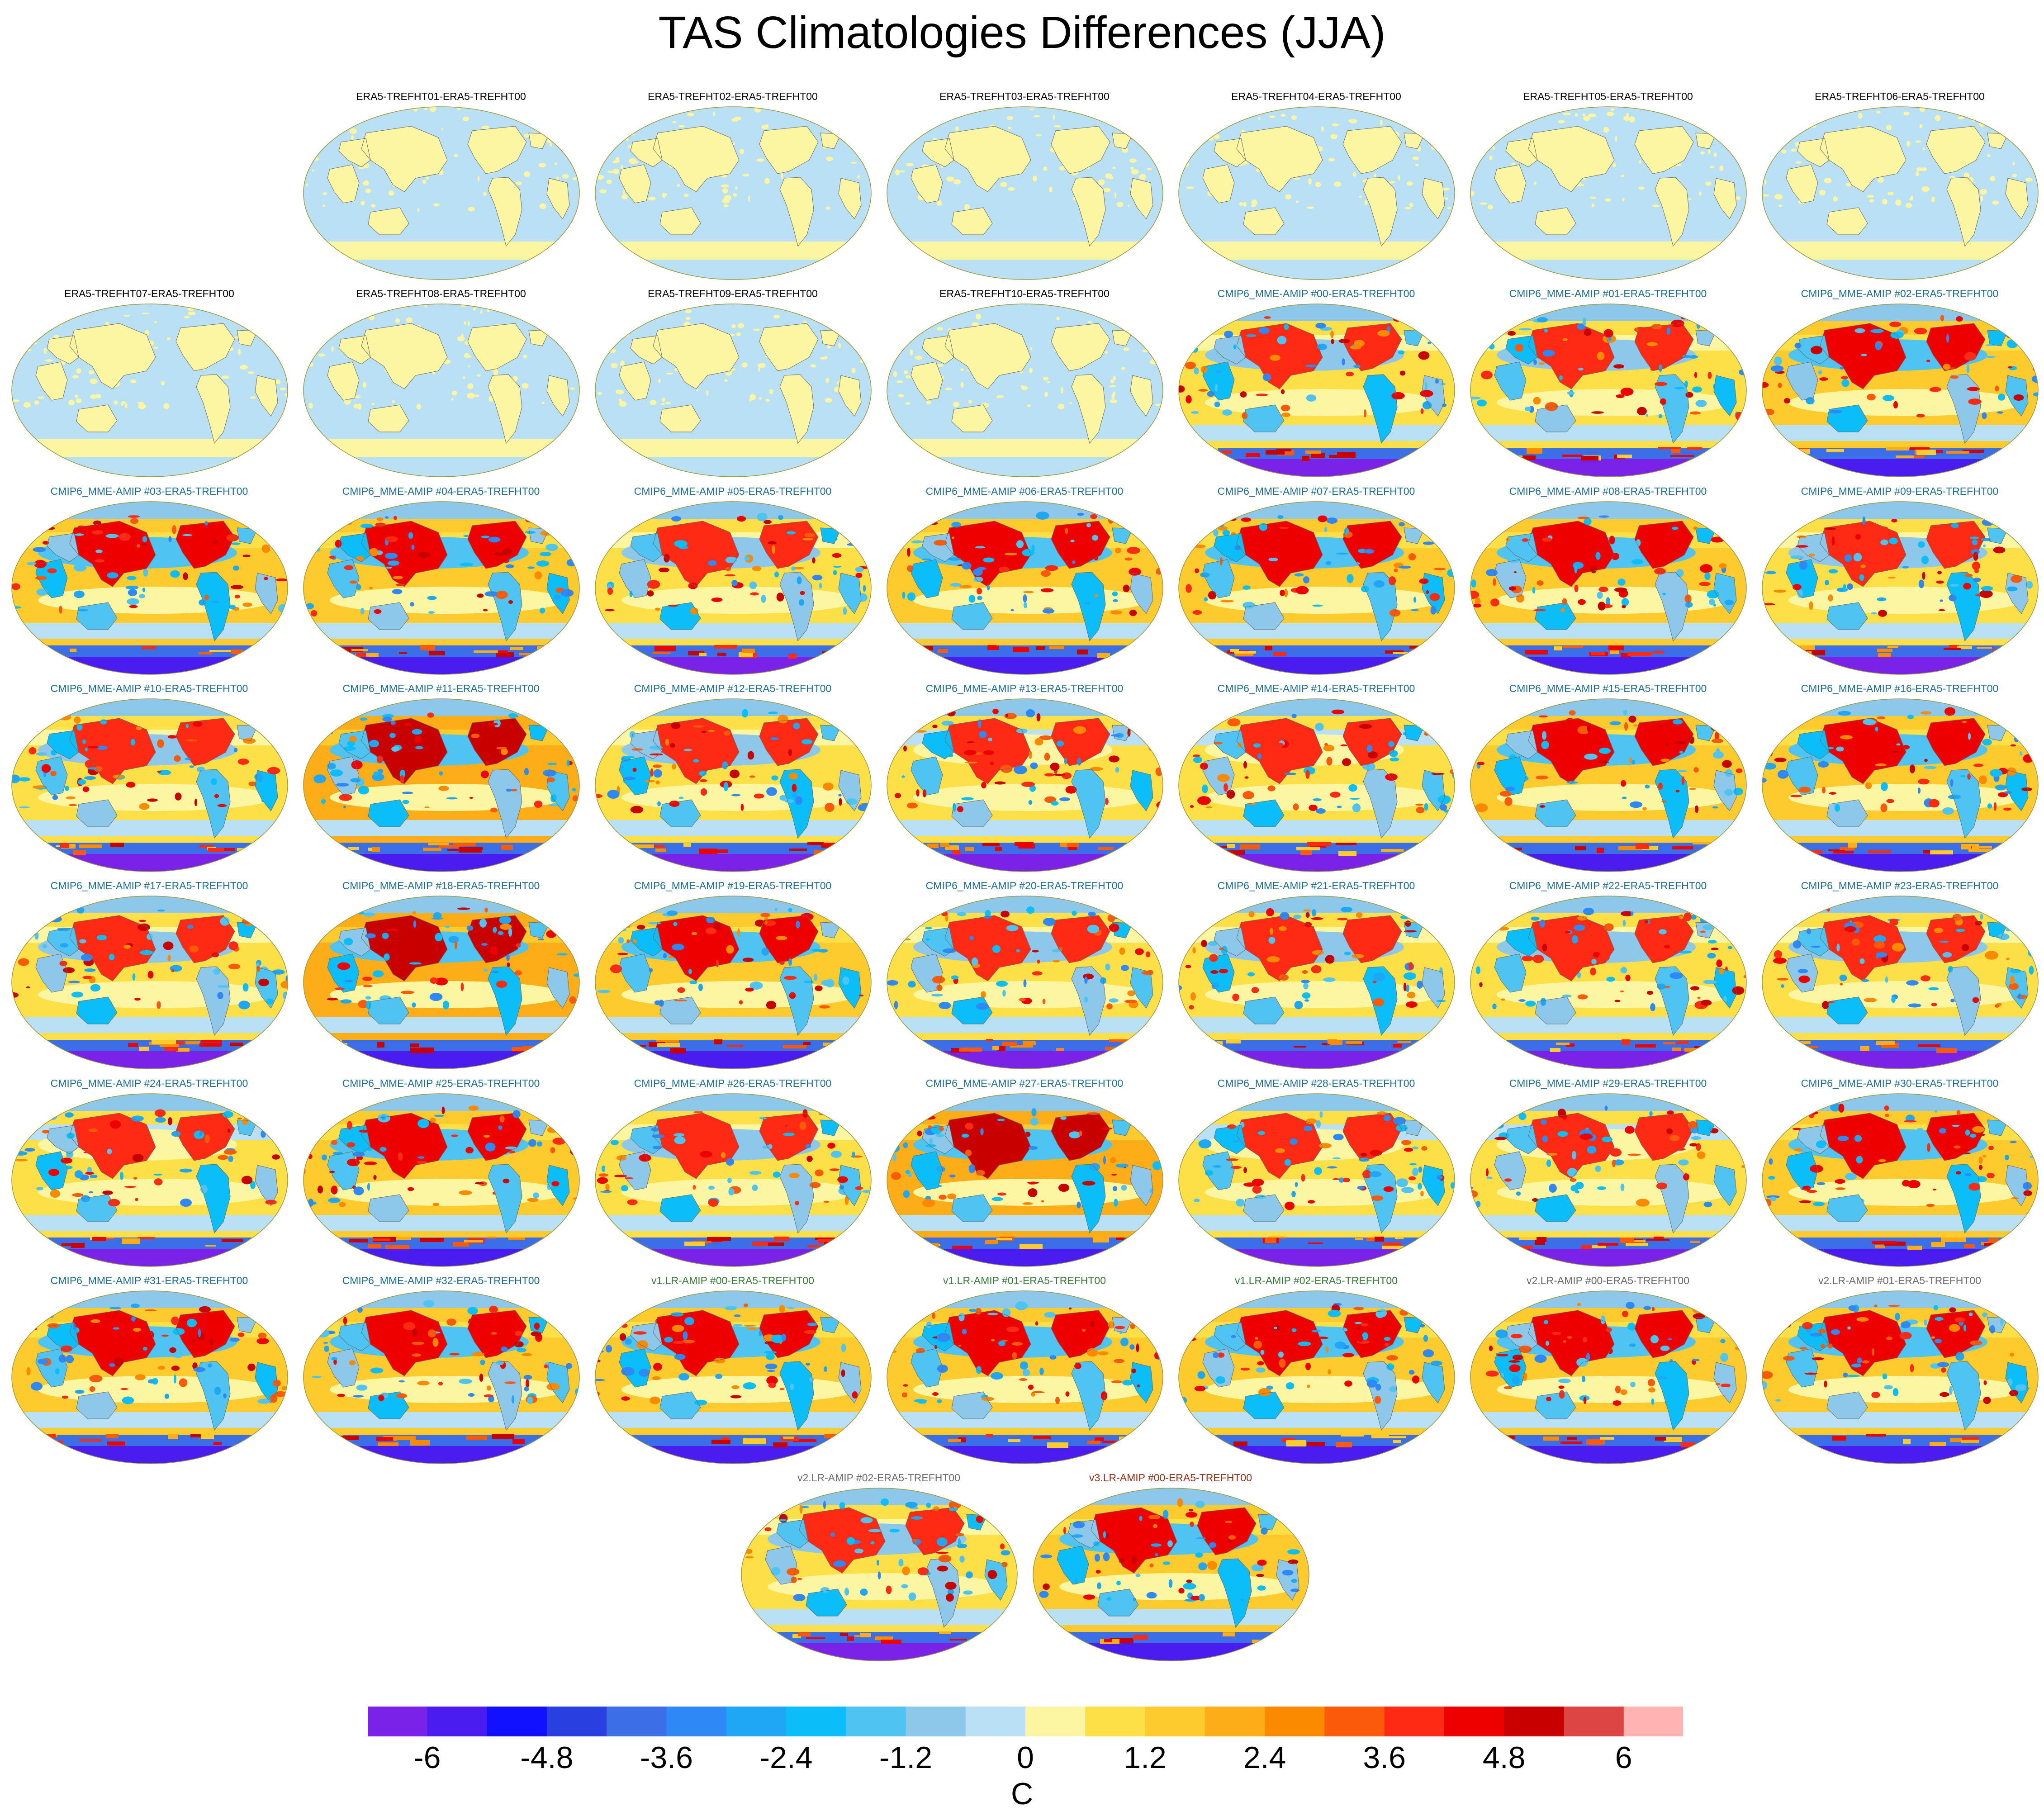 The image size is (2044, 1816). What do you see at coordinates (441, 383) in the screenshot?
I see `map-panel: ERA5-TREFHT08-ERA5-TREFHT00` at bounding box center [441, 383].